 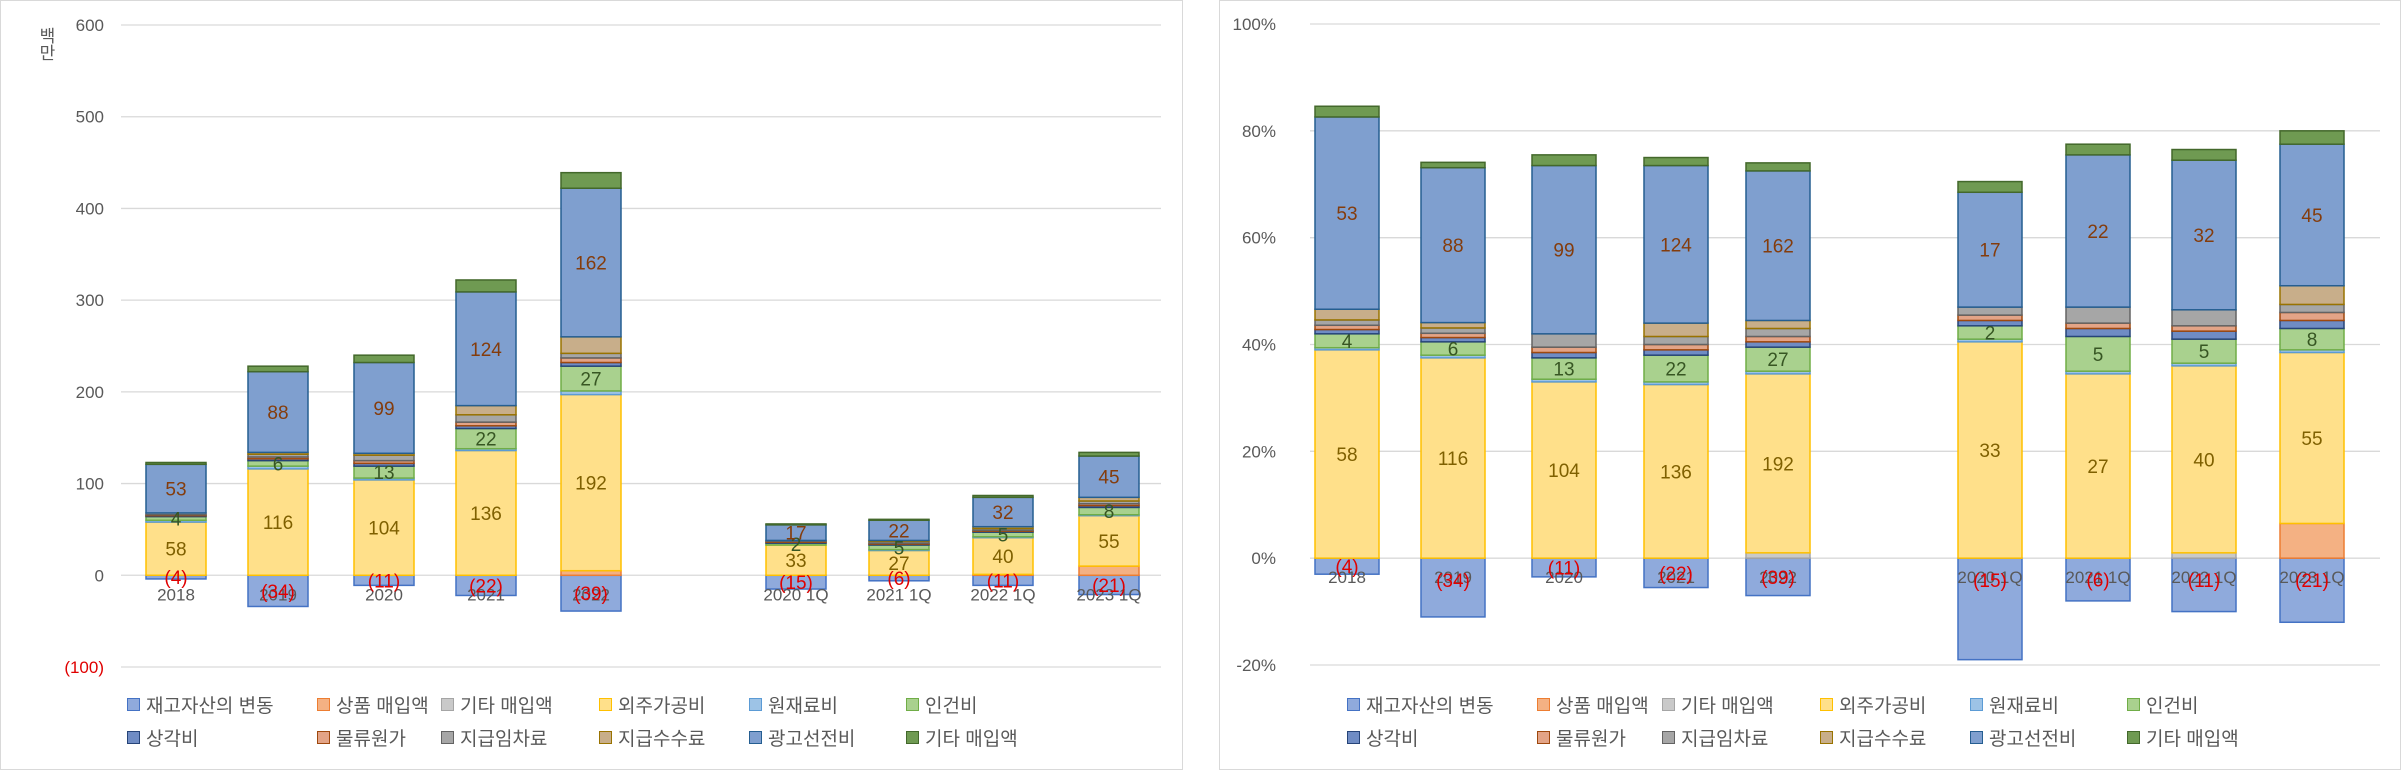 I want to click on data-label: 32, so click(x=2203, y=236).